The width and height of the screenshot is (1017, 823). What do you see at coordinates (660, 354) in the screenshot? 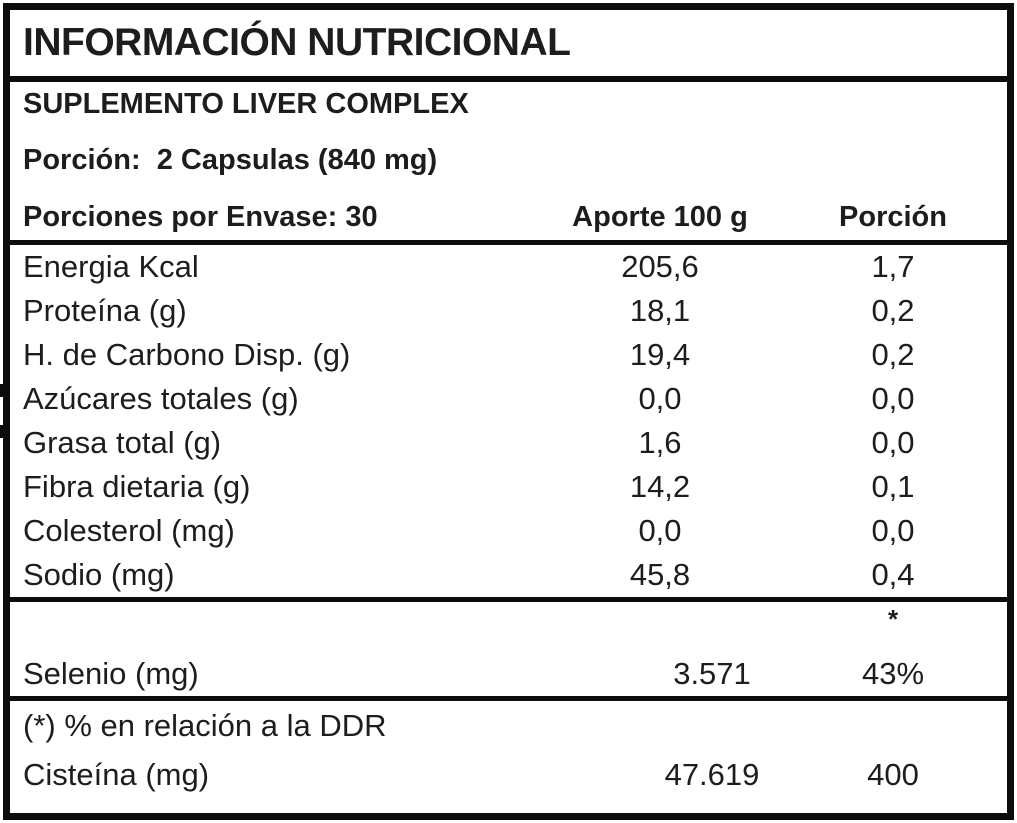
I see `nutrient-per-100g: 19,4` at bounding box center [660, 354].